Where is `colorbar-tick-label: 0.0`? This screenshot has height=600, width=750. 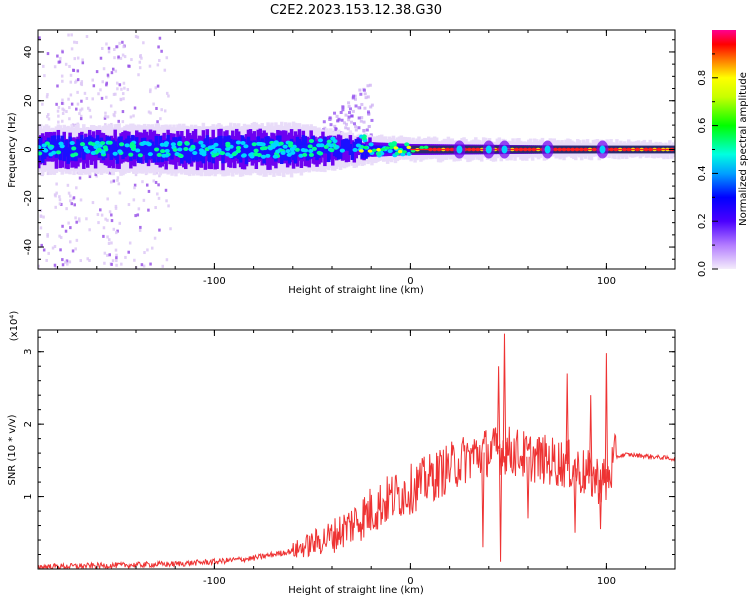
colorbar-tick-label: 0.0 is located at coordinates (702, 269).